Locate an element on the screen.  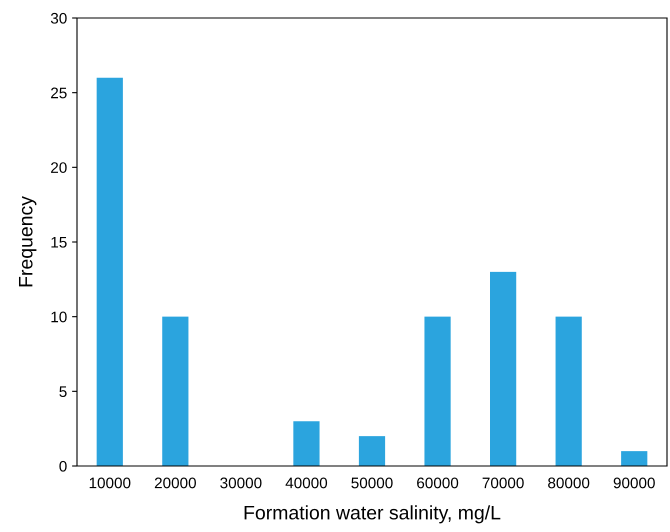
x-tick-label: 30000 is located at coordinates (241, 483).